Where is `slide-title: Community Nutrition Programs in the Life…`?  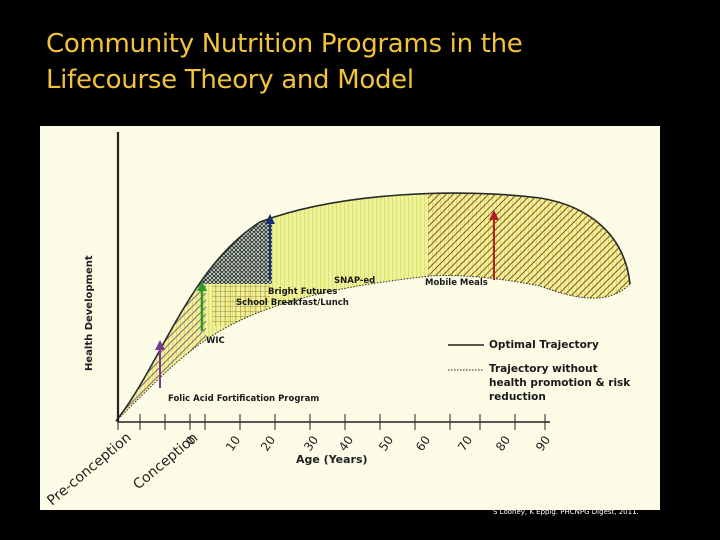 slide-title: Community Nutrition Programs in the Life… is located at coordinates (284, 62).